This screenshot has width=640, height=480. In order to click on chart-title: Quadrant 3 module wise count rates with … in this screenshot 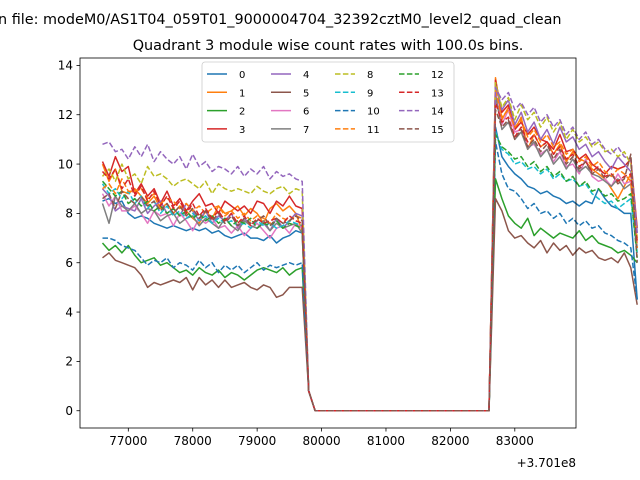, I will do `click(328, 46)`.